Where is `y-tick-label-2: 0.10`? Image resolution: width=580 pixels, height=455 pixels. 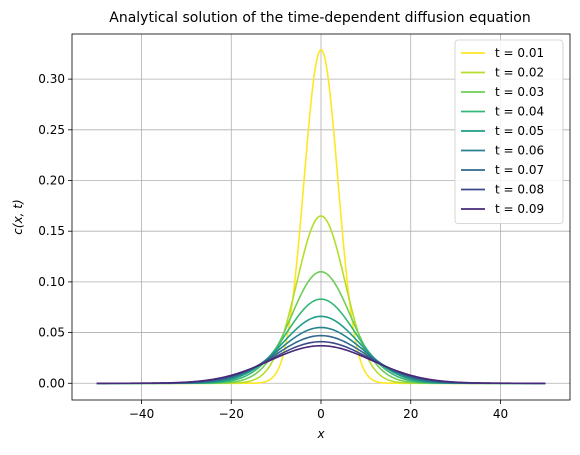
y-tick-label-2: 0.10 is located at coordinates (51, 282).